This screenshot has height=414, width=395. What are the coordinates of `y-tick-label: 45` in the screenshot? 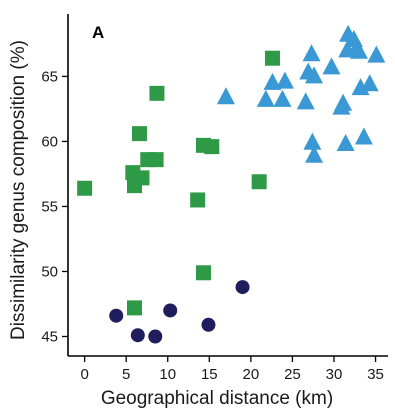 It's located at (49, 336).